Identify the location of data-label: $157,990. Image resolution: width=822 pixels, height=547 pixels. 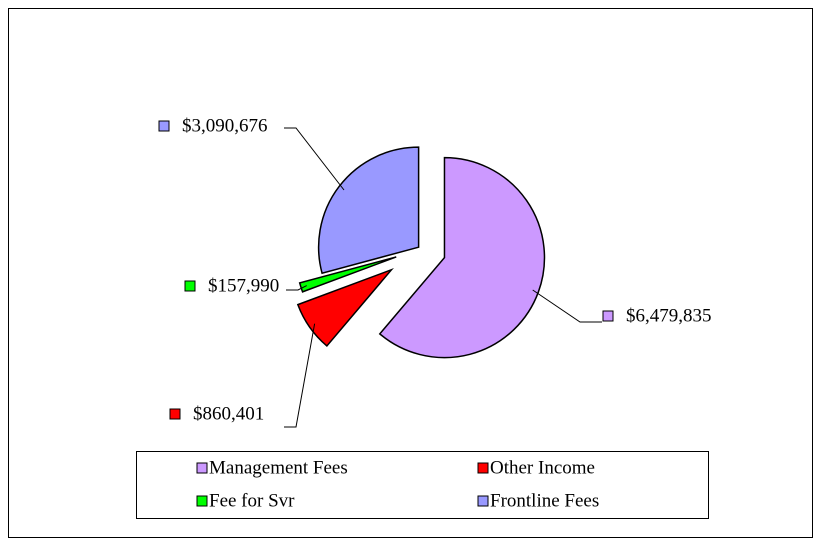
(243, 285).